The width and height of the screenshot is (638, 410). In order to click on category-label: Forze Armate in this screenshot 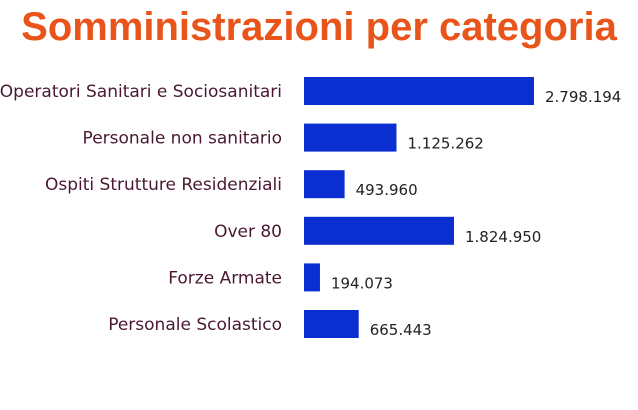, I will do `click(225, 278)`.